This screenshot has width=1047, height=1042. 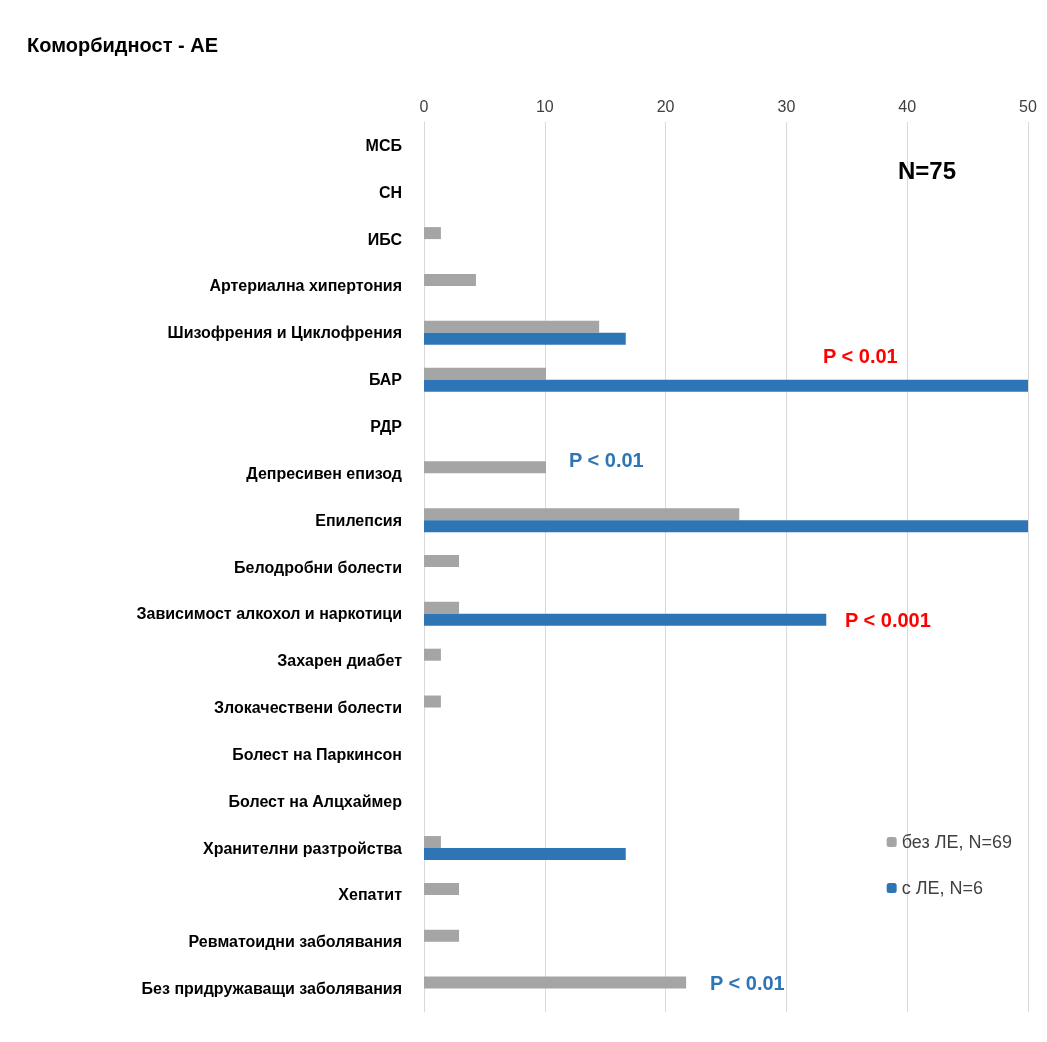 I want to click on y-tick-label: РДР, so click(x=386, y=426).